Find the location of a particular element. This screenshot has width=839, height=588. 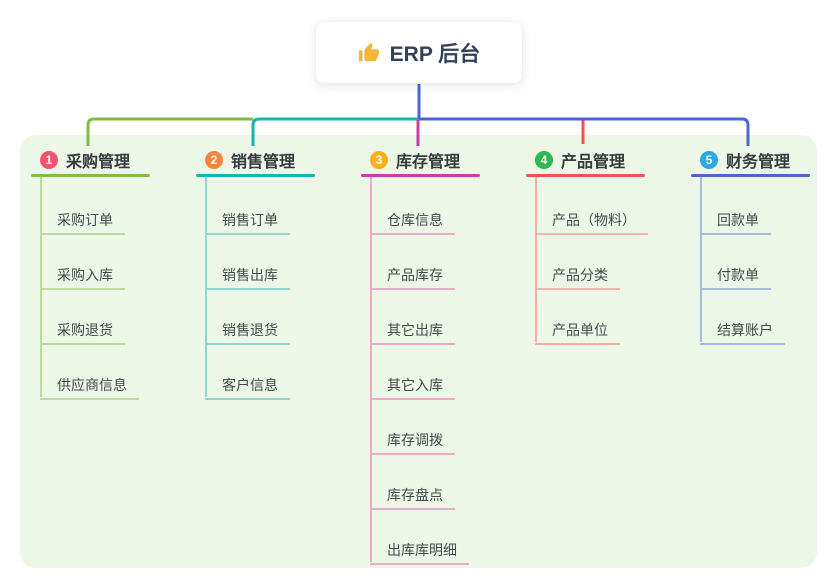

child-label: 销售出库 is located at coordinates (250, 275).